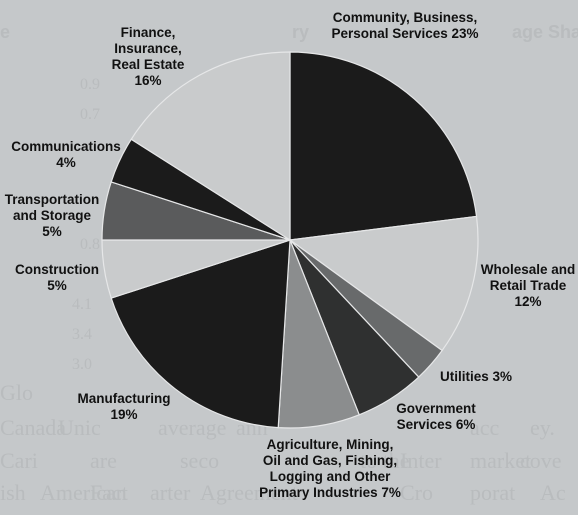 This screenshot has height=515, width=578. Describe the element at coordinates (66, 162) in the screenshot. I see `slice-label-line: 4%` at that location.